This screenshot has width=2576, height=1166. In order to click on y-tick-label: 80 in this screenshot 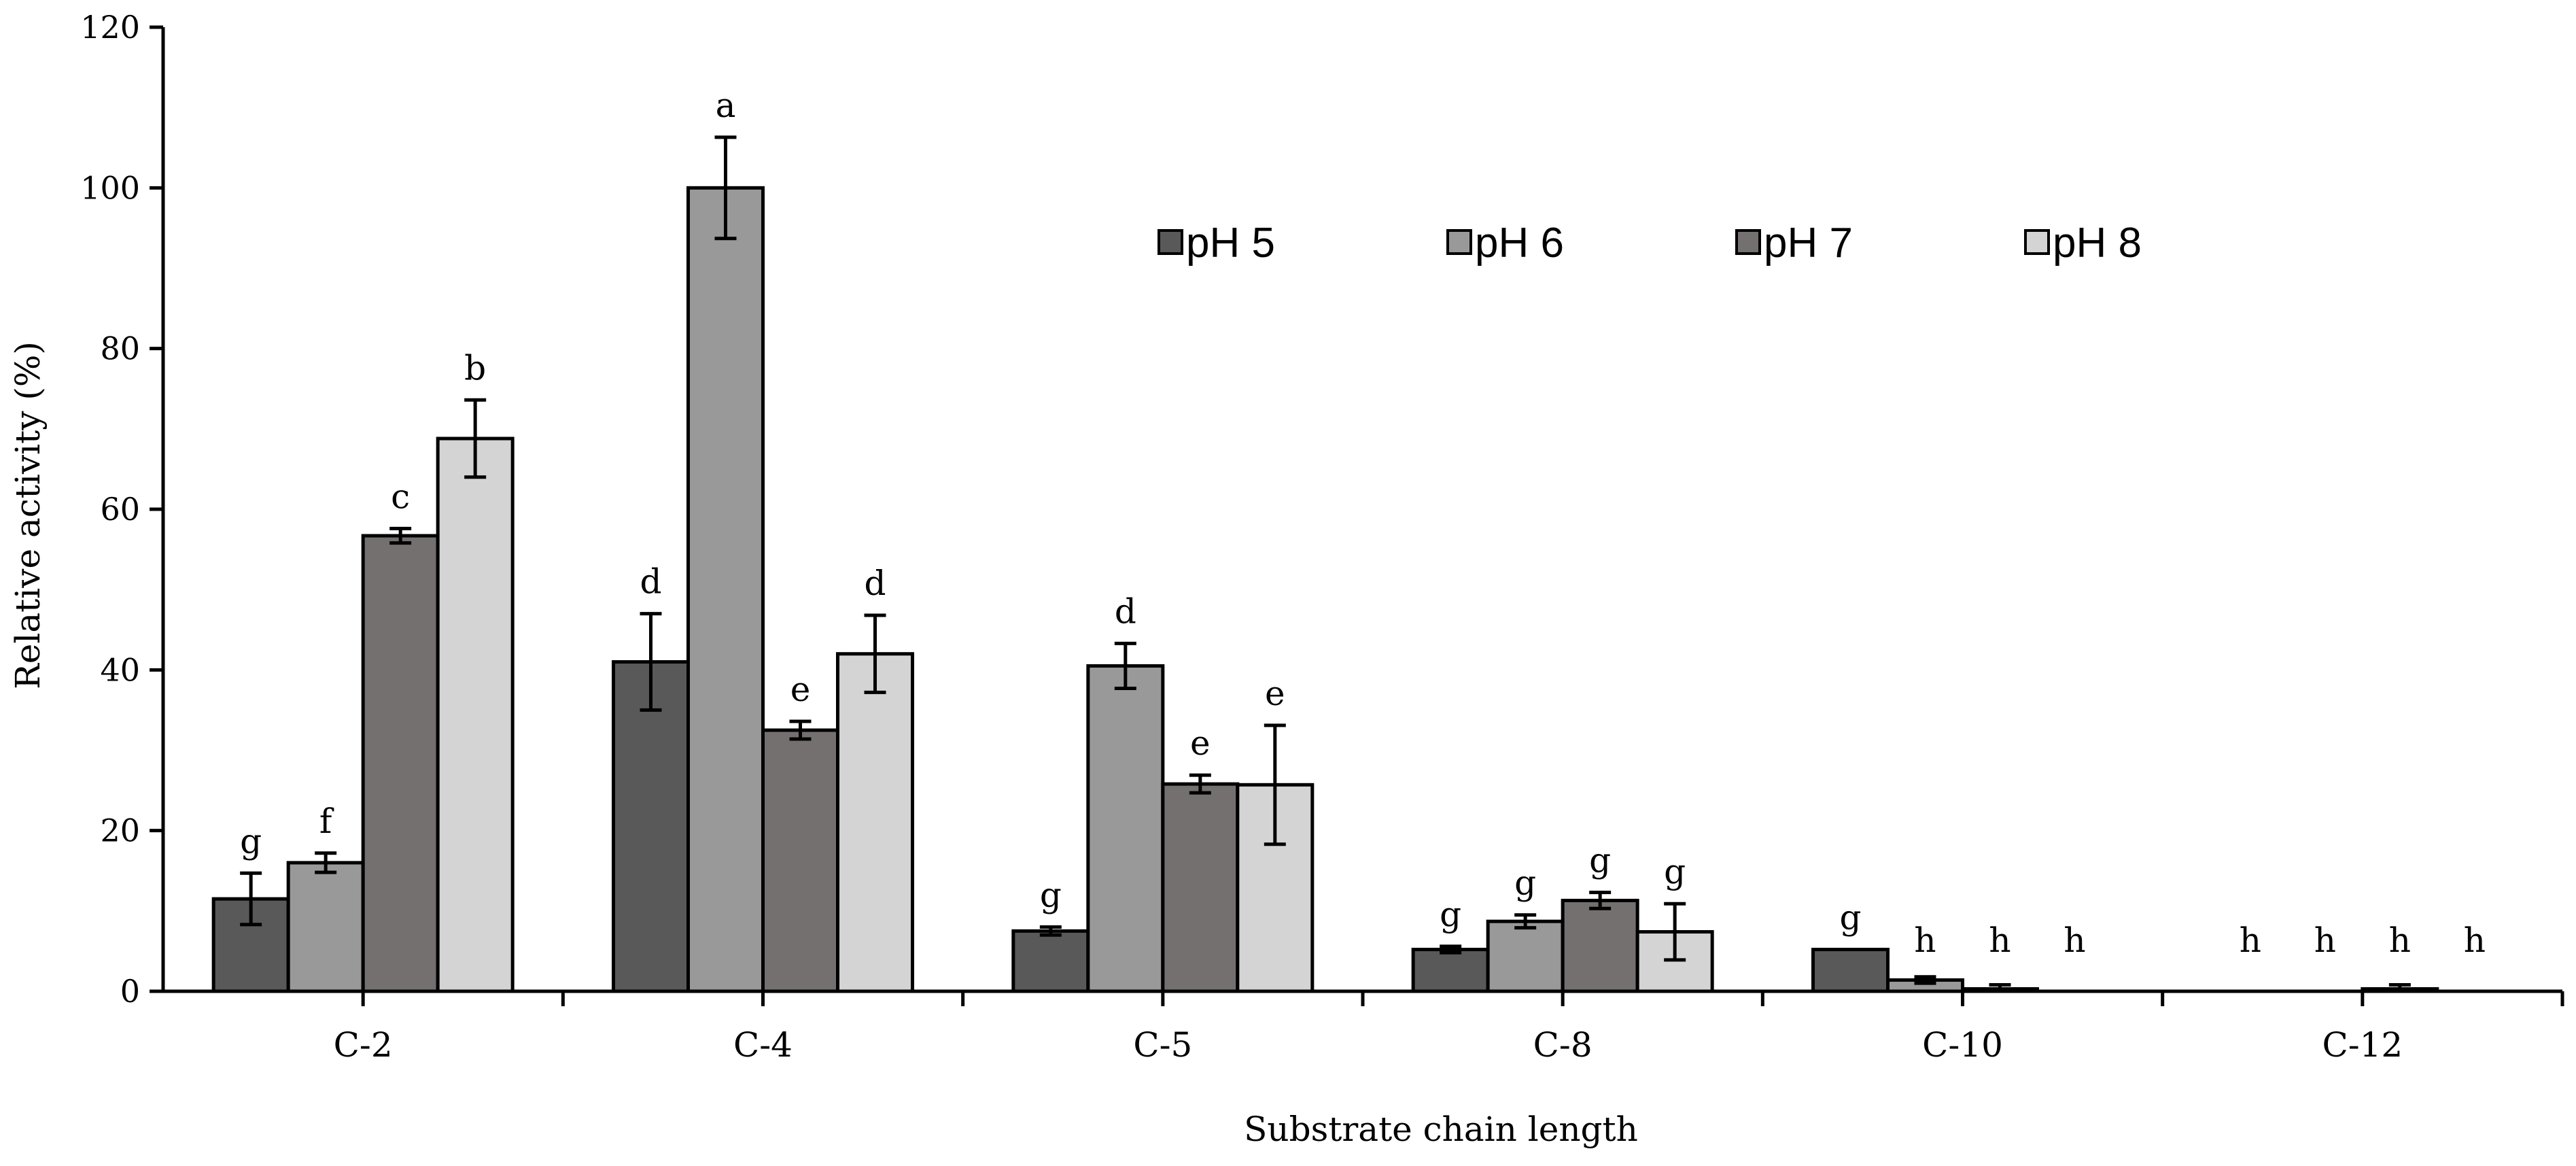, I will do `click(120, 348)`.